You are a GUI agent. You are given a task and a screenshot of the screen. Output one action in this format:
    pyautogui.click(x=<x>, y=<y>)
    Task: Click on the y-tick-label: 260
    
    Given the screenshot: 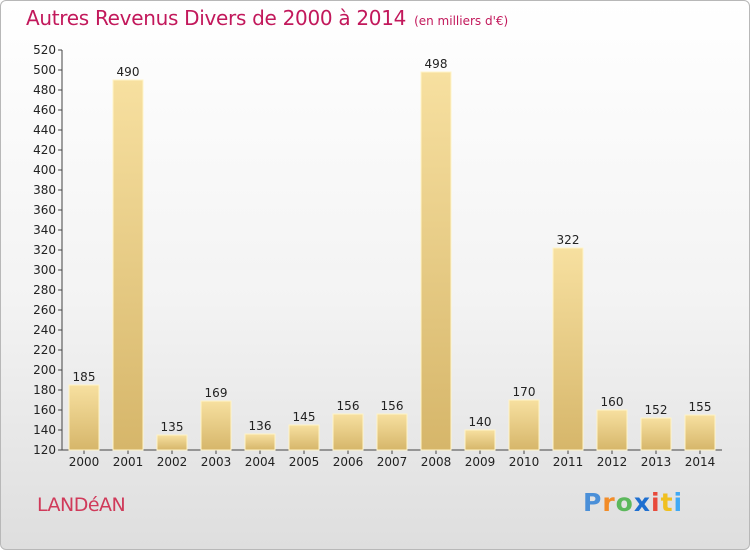 What is the action you would take?
    pyautogui.click(x=44, y=310)
    